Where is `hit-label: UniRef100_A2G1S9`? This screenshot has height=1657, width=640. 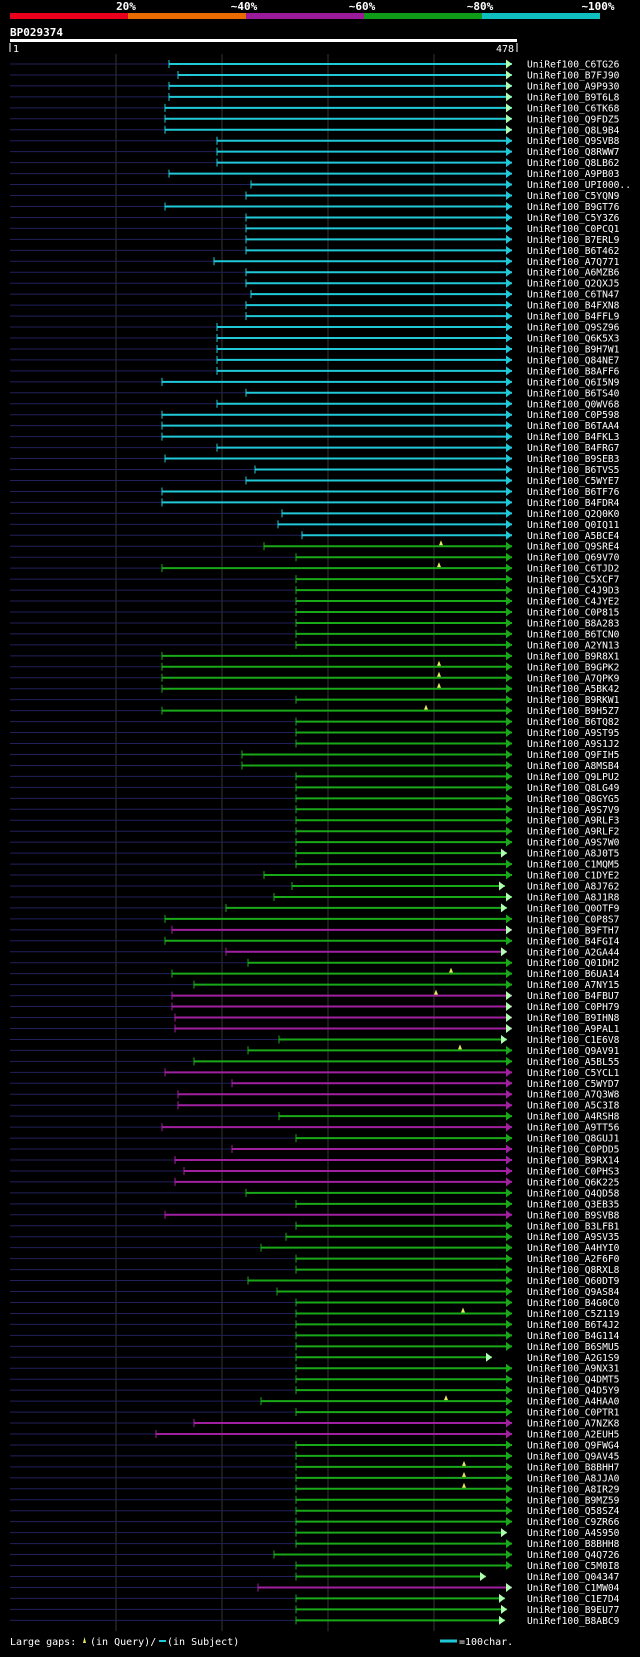 hit-label: UniRef100_A2G1S9 is located at coordinates (573, 1358).